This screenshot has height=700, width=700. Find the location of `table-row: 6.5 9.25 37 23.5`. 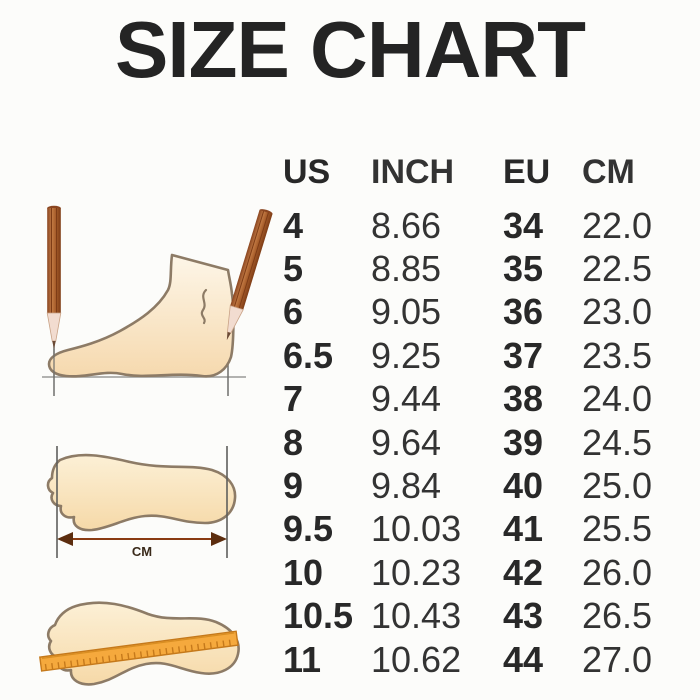

table-row: 6.5 9.25 37 23.5 is located at coordinates (483, 355).